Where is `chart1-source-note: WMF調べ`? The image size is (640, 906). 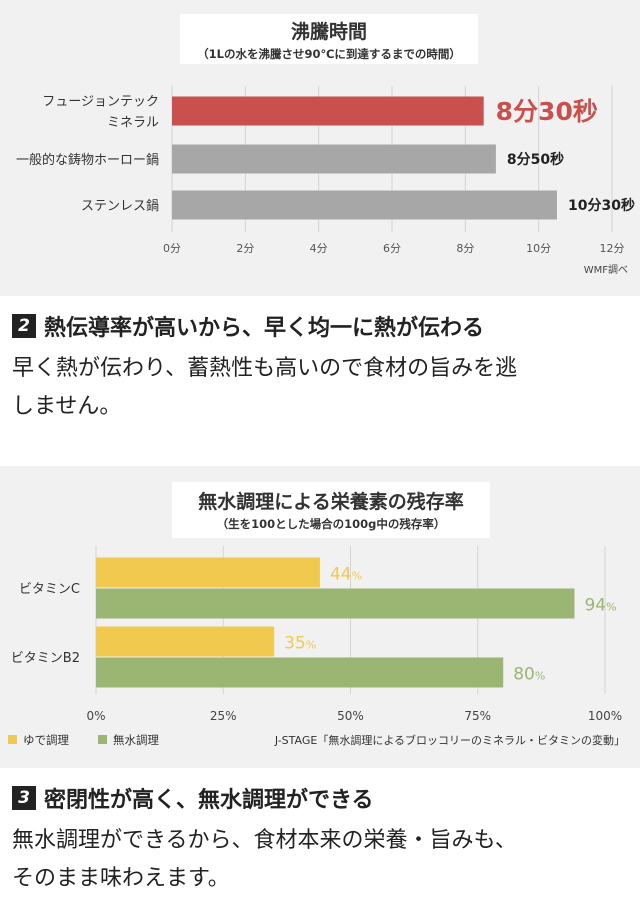
chart1-source-note: WMF調べ is located at coordinates (606, 269).